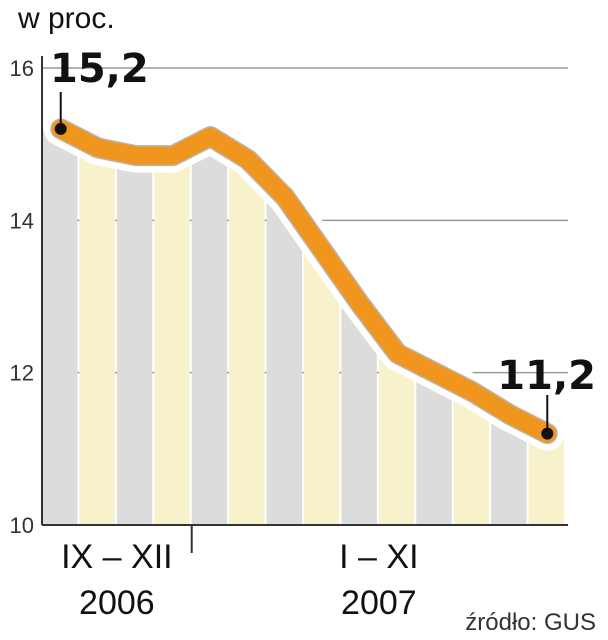 The image size is (608, 640). What do you see at coordinates (22, 373) in the screenshot?
I see `y-tick-label: 12` at bounding box center [22, 373].